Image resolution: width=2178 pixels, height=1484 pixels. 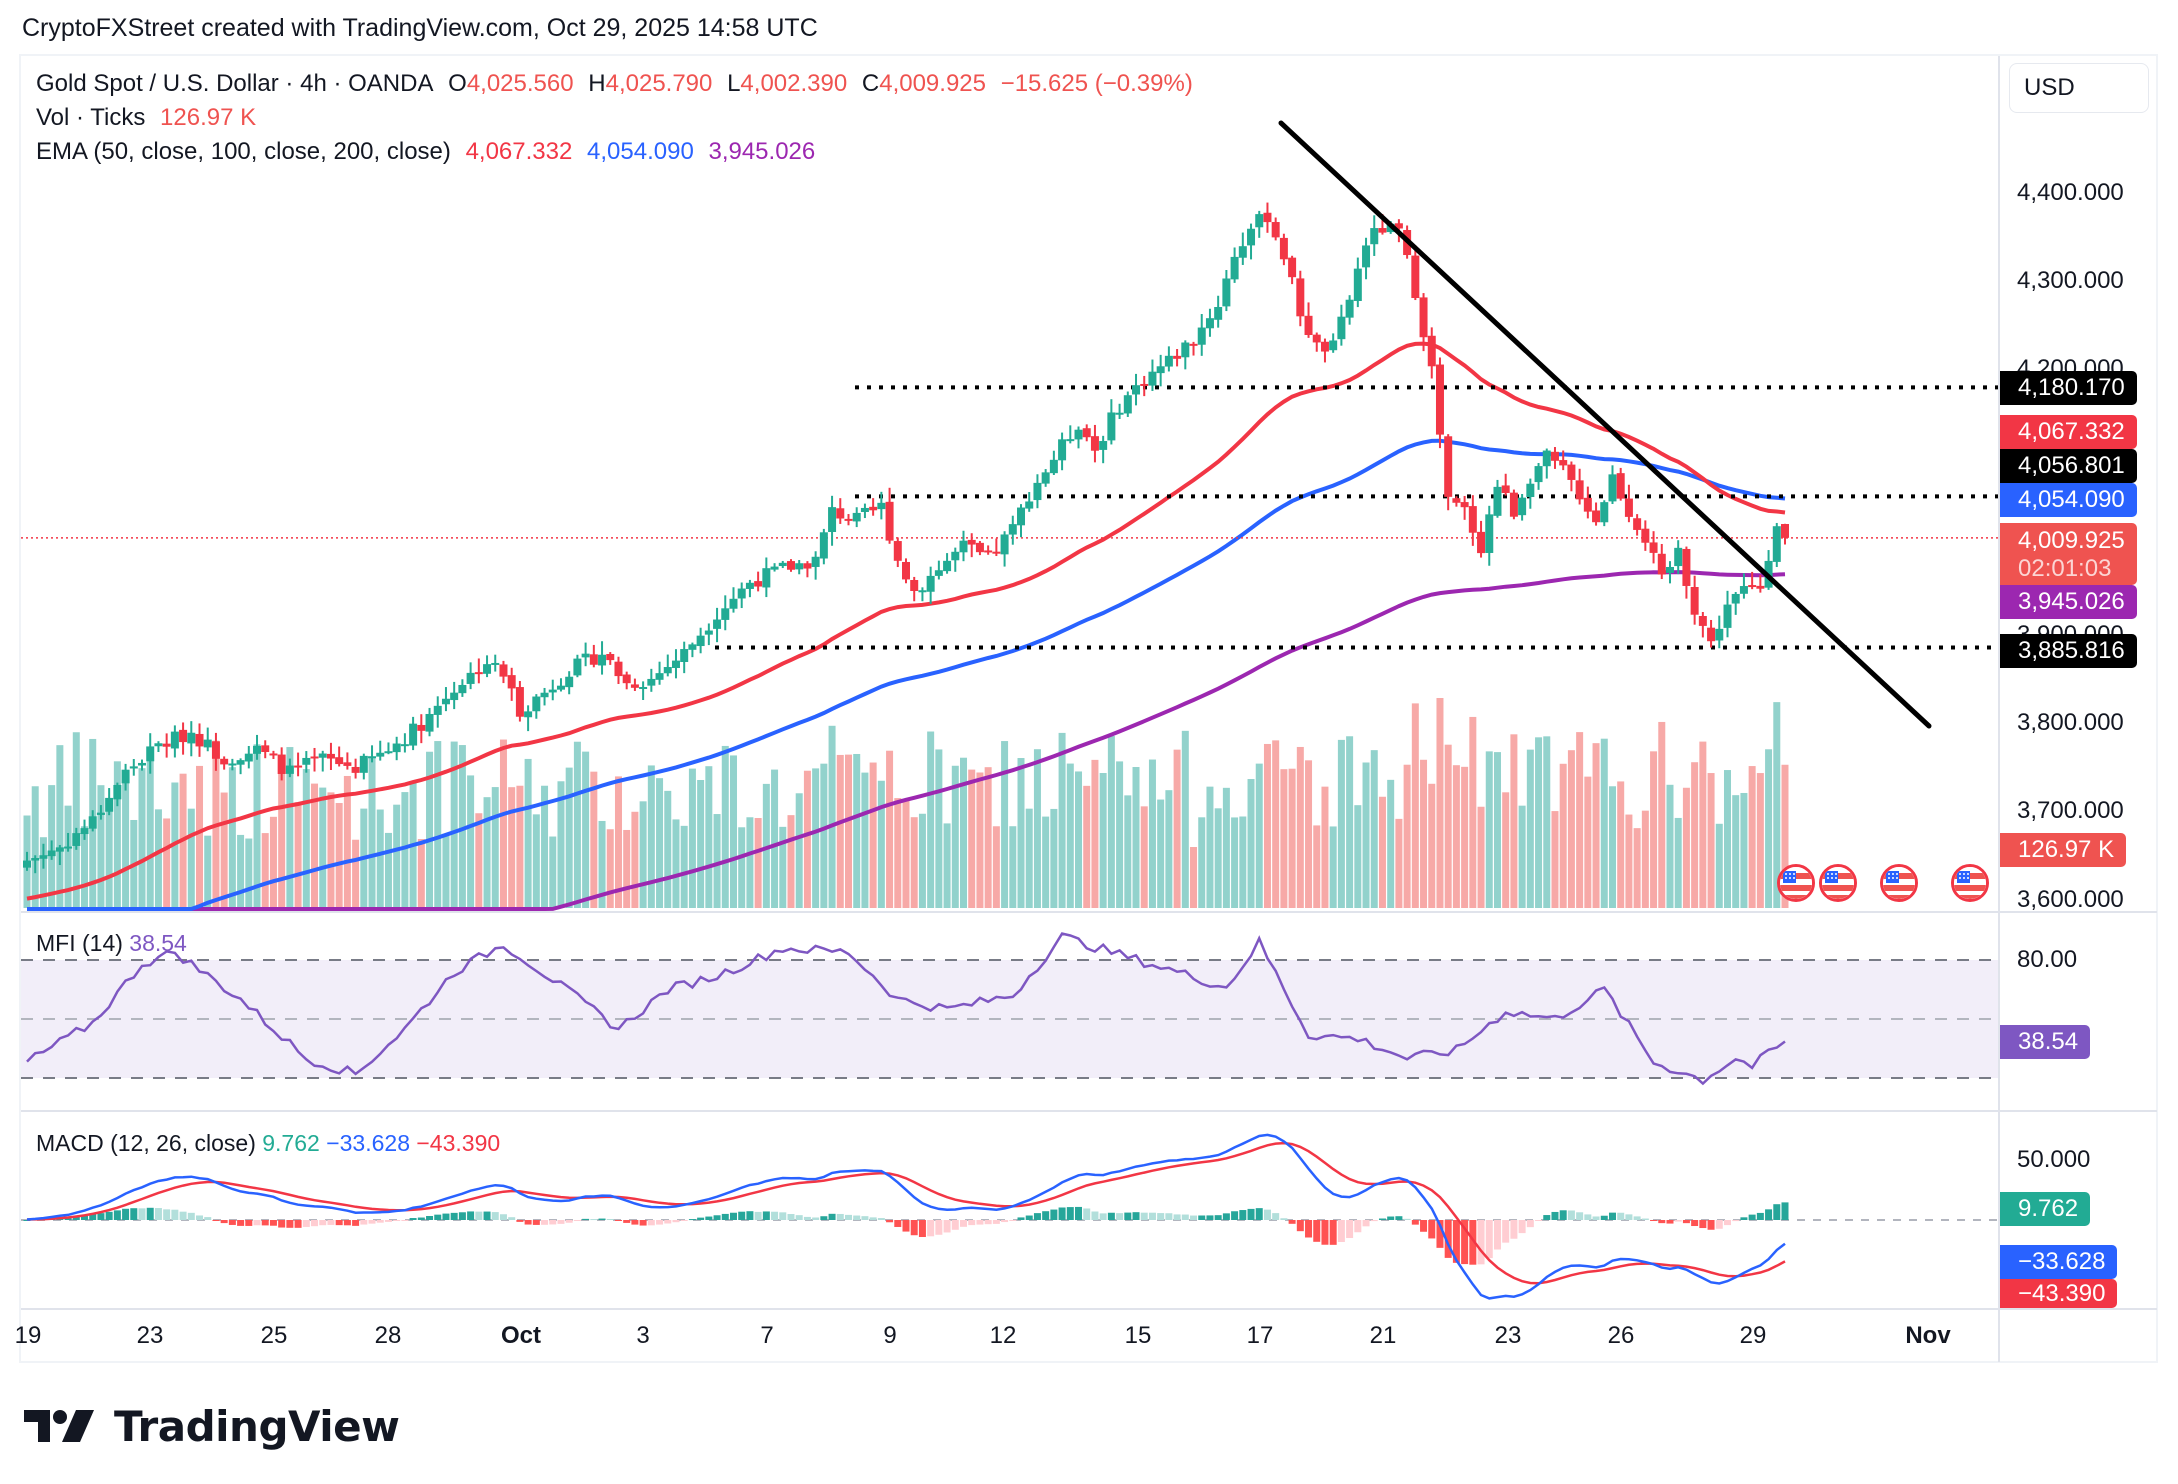 What do you see at coordinates (1009, 1019) in the screenshot?
I see `mfi-band` at bounding box center [1009, 1019].